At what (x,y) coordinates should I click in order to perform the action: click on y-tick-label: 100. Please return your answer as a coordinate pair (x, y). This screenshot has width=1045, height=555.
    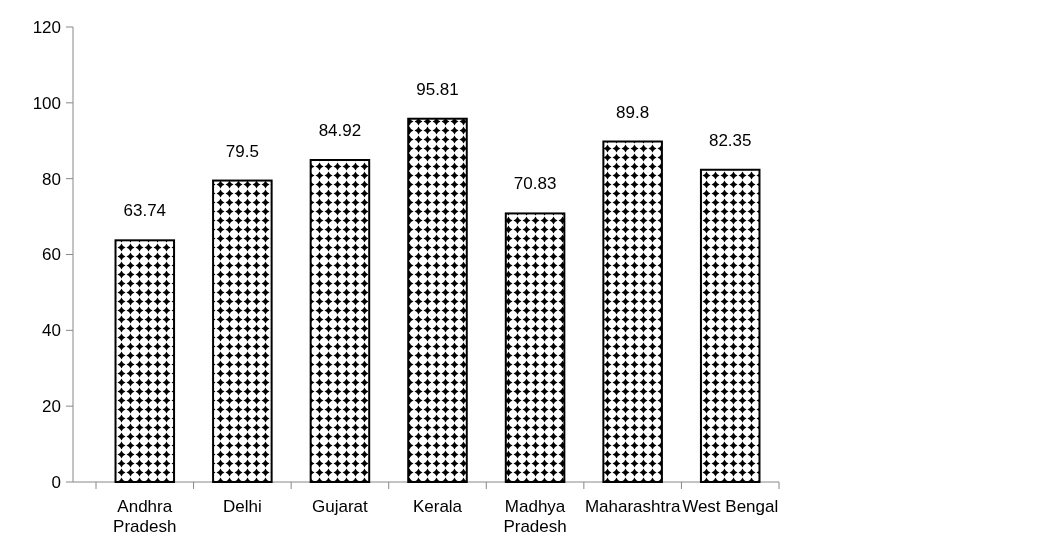
    Looking at the image, I should click on (46, 103).